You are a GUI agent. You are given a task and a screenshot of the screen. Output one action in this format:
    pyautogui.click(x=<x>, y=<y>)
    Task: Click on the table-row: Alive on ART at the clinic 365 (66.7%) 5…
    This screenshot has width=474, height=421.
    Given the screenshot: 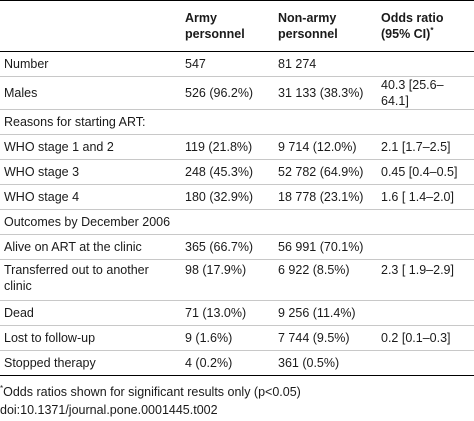 What is the action you would take?
    pyautogui.click(x=237, y=247)
    